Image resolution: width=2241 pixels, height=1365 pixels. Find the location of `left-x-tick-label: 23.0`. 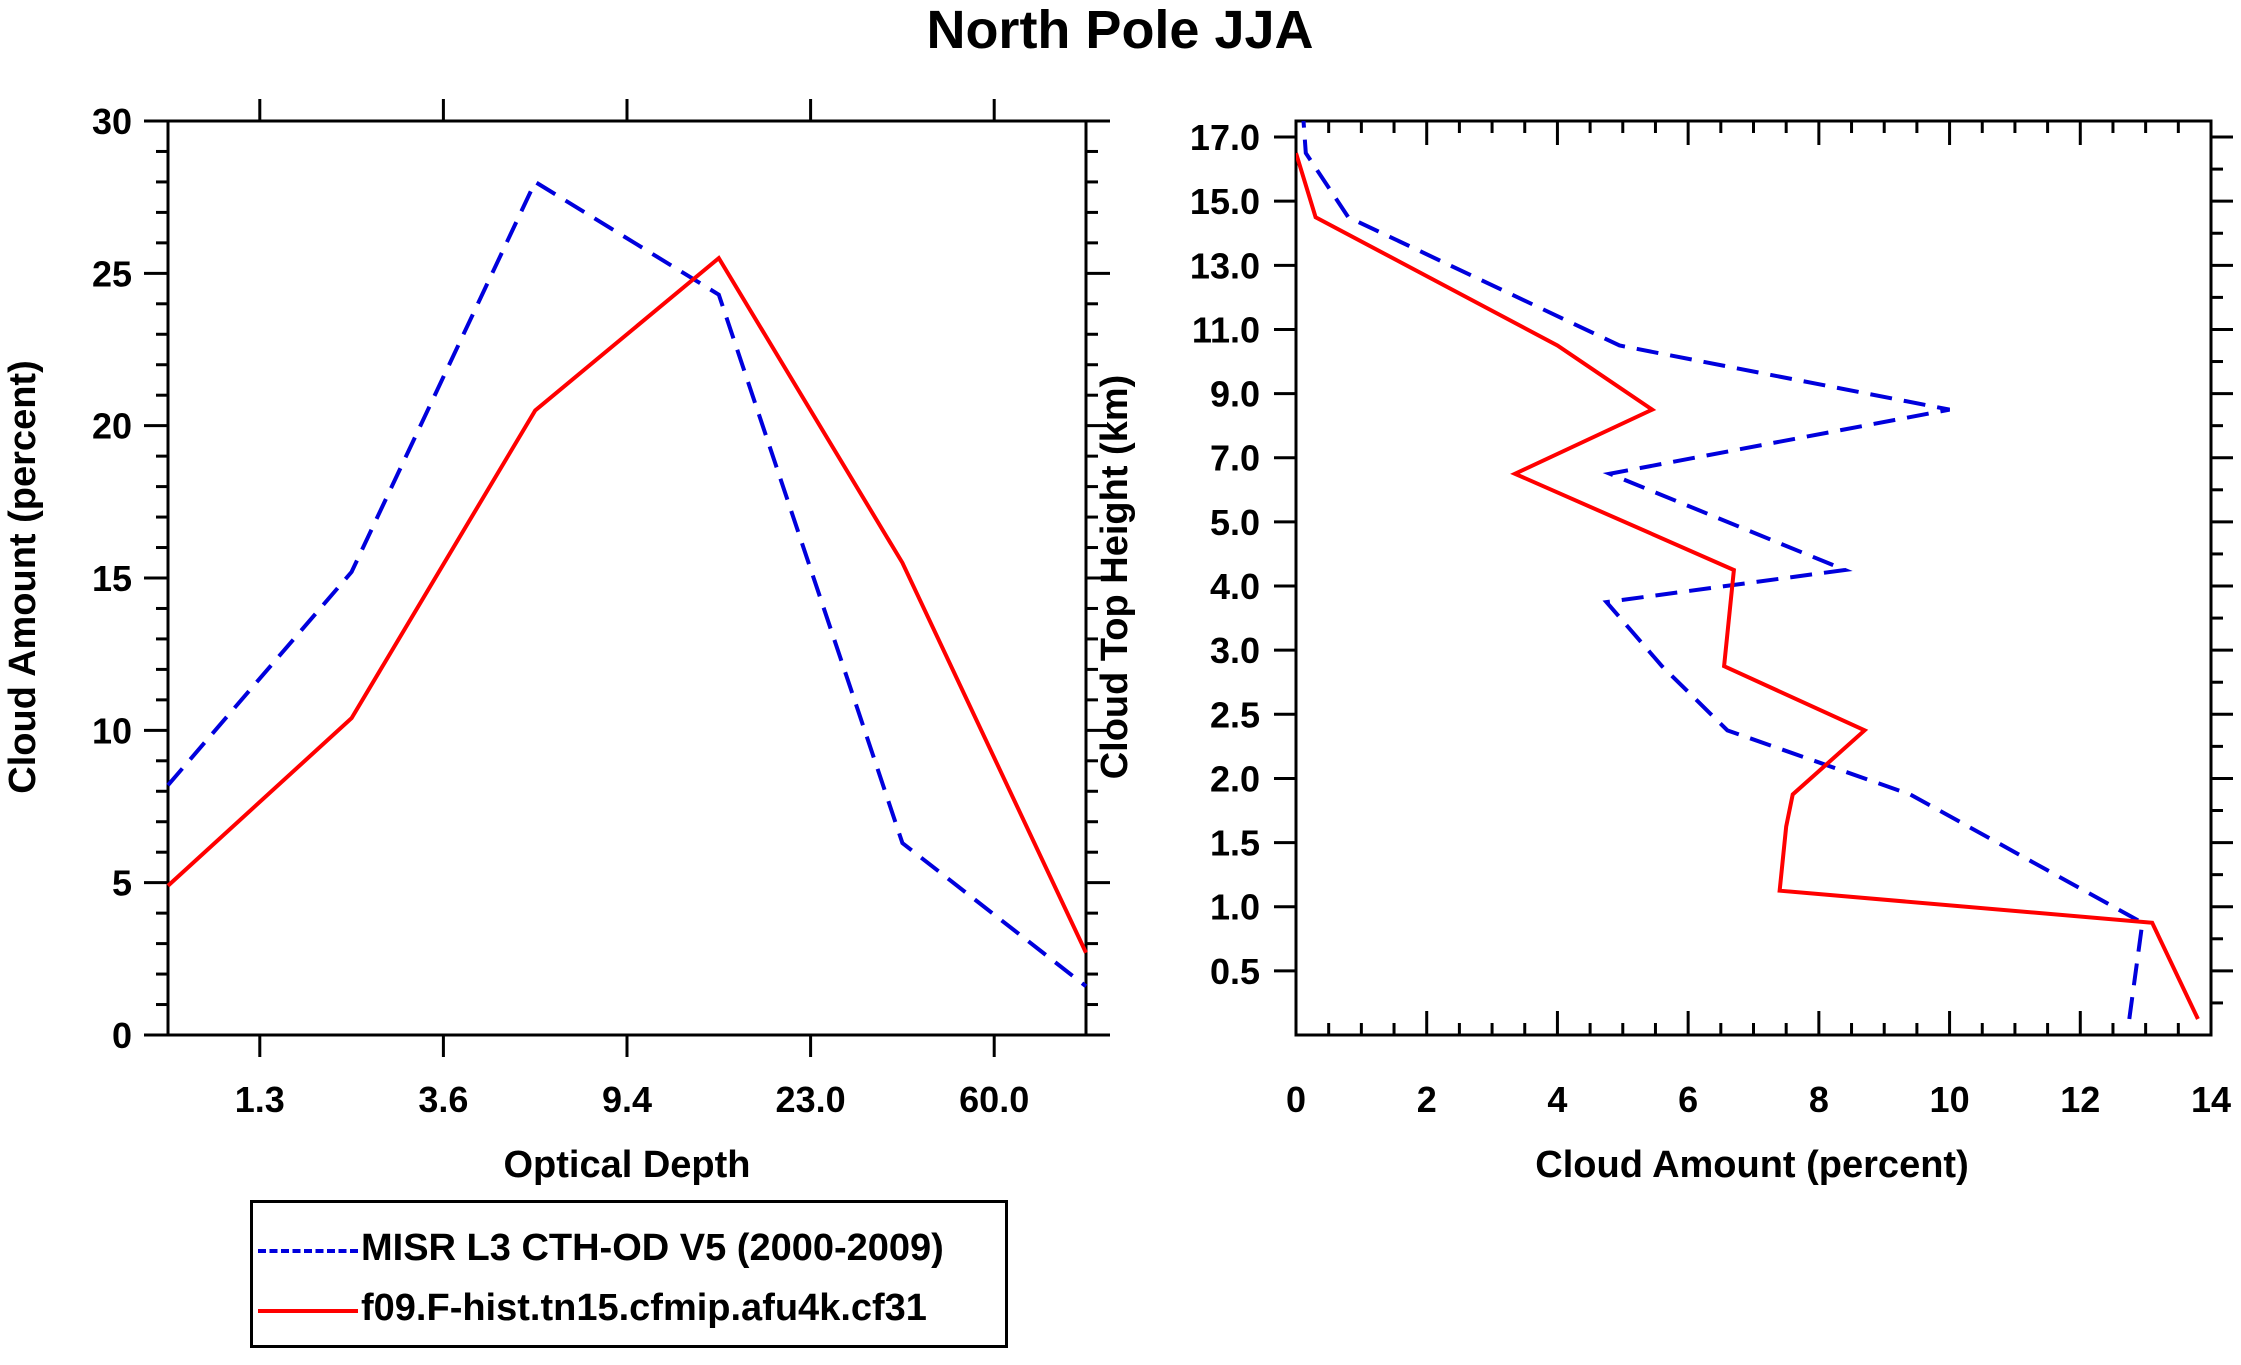

left-x-tick-label: 23.0 is located at coordinates (811, 1099).